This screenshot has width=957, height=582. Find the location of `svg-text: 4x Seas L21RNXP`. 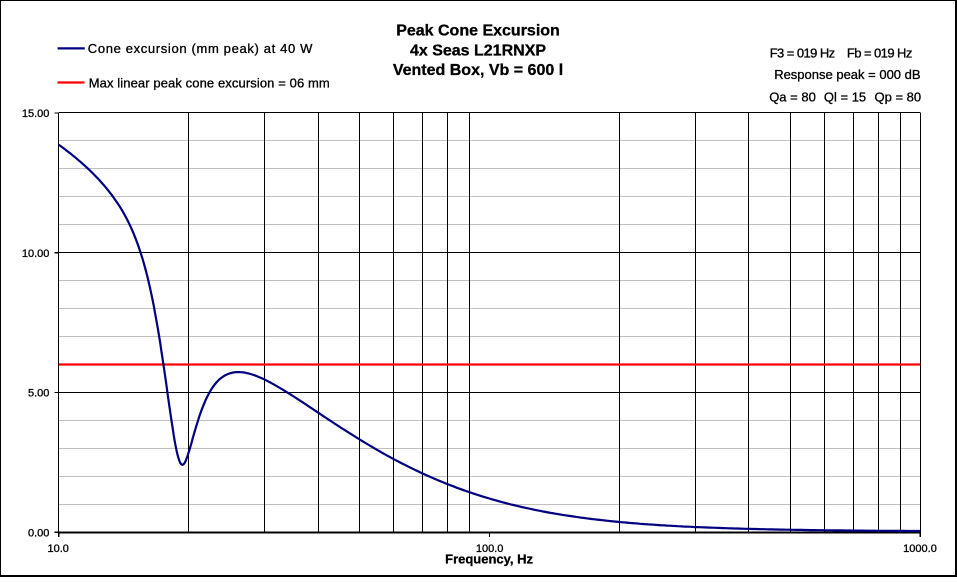

svg-text: 4x Seas L21RNXP is located at coordinates (478, 50).